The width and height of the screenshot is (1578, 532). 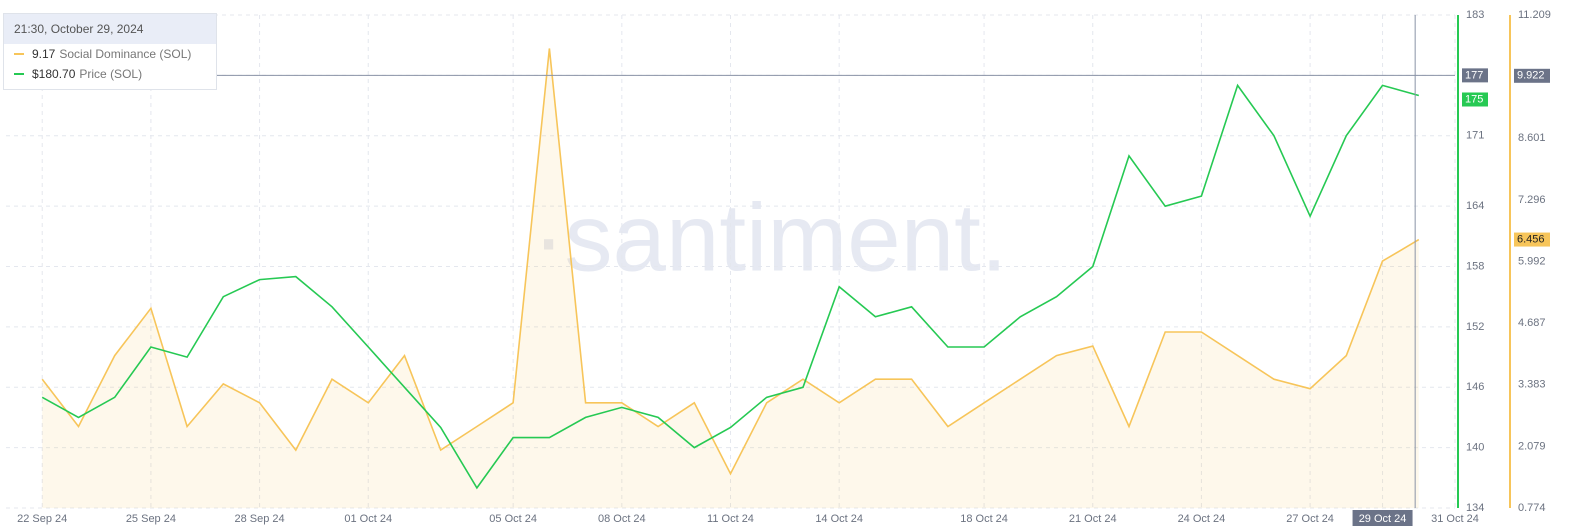 What do you see at coordinates (839, 519) in the screenshot?
I see `x-tick-label: 14 Oct 24` at bounding box center [839, 519].